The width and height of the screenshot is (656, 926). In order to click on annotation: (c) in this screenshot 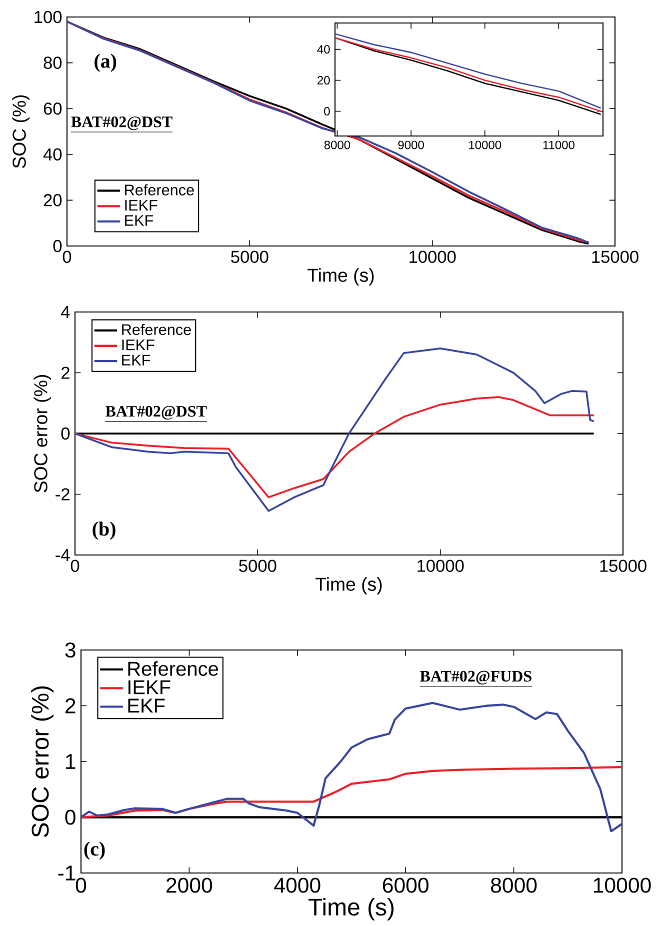, I will do `click(94, 851)`.